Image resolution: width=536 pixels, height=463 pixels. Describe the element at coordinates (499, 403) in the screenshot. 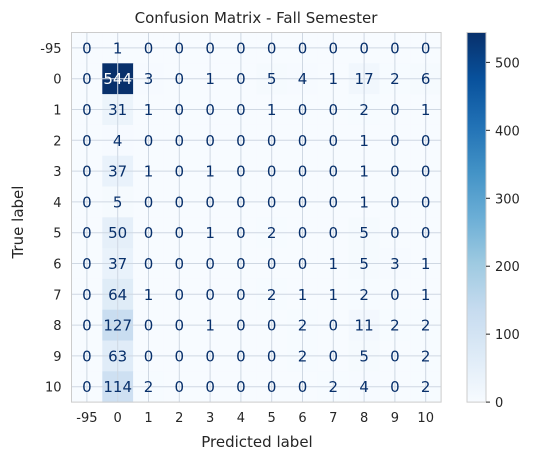

I see `colorbar-tick-label: 0` at that location.